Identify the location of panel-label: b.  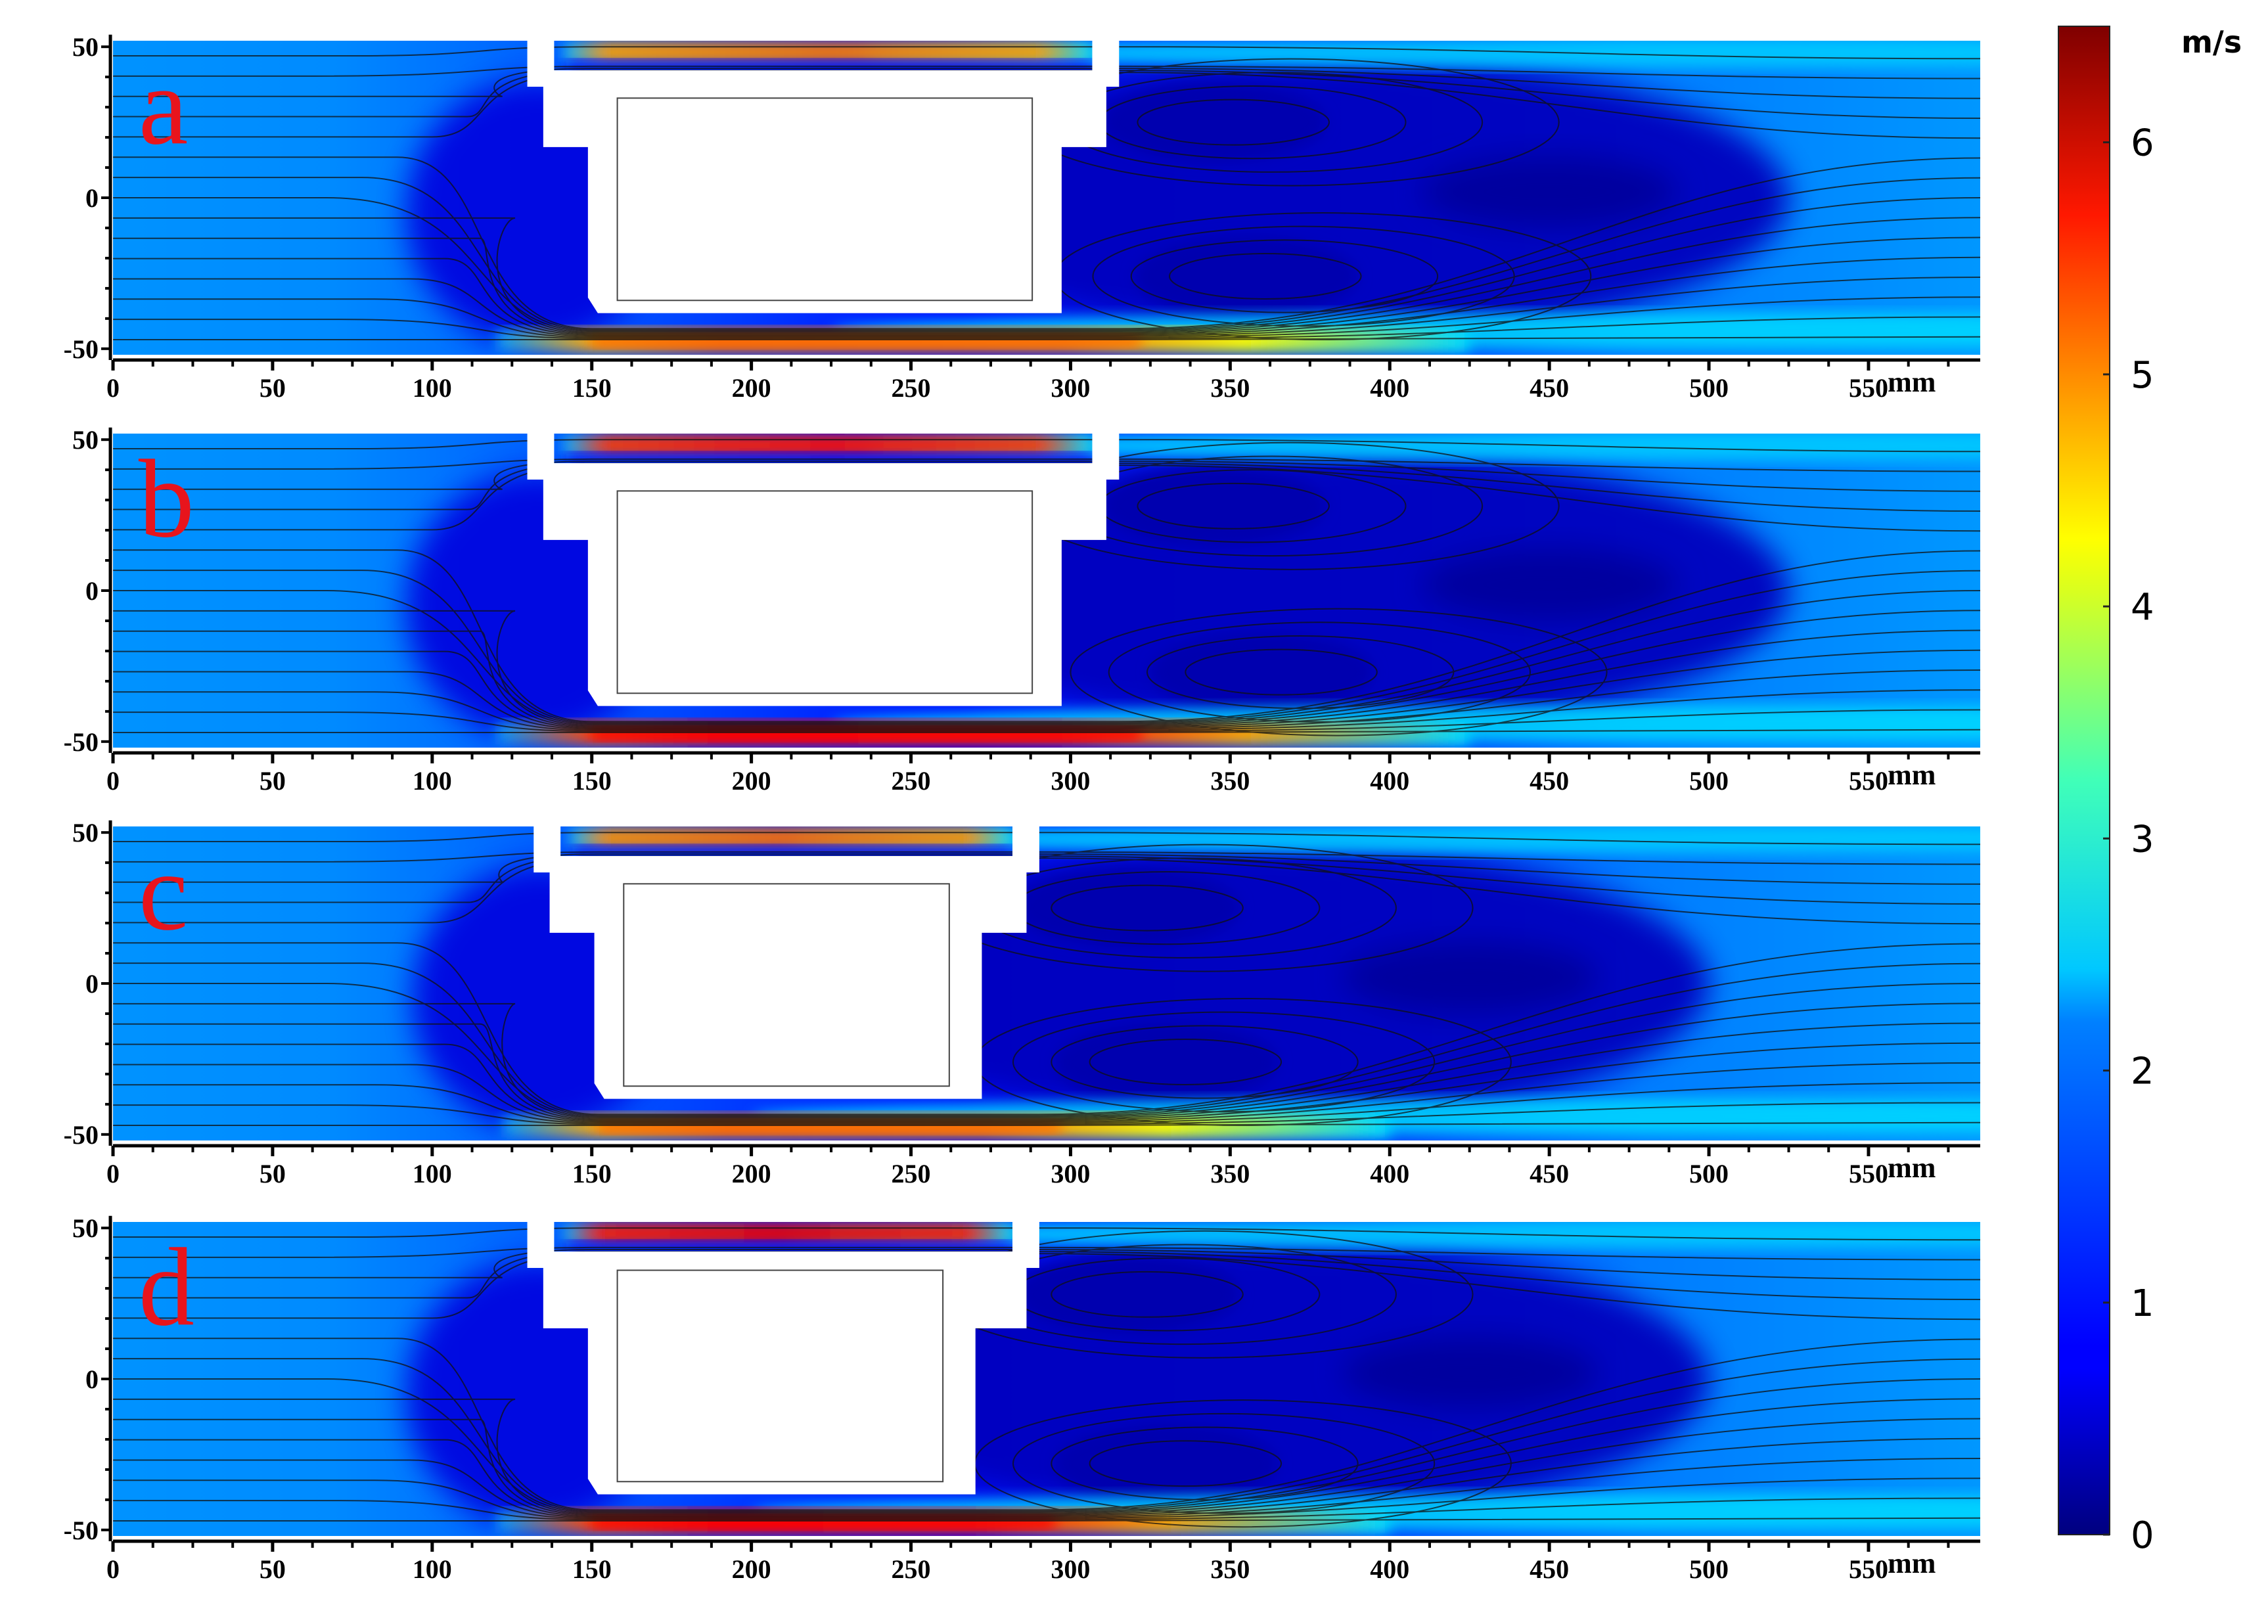
(166, 498).